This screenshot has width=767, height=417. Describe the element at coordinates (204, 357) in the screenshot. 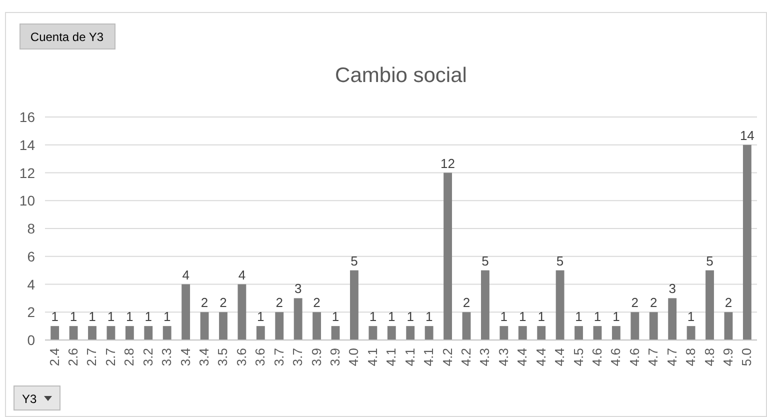

I see `x-tick-label: 3.4` at that location.